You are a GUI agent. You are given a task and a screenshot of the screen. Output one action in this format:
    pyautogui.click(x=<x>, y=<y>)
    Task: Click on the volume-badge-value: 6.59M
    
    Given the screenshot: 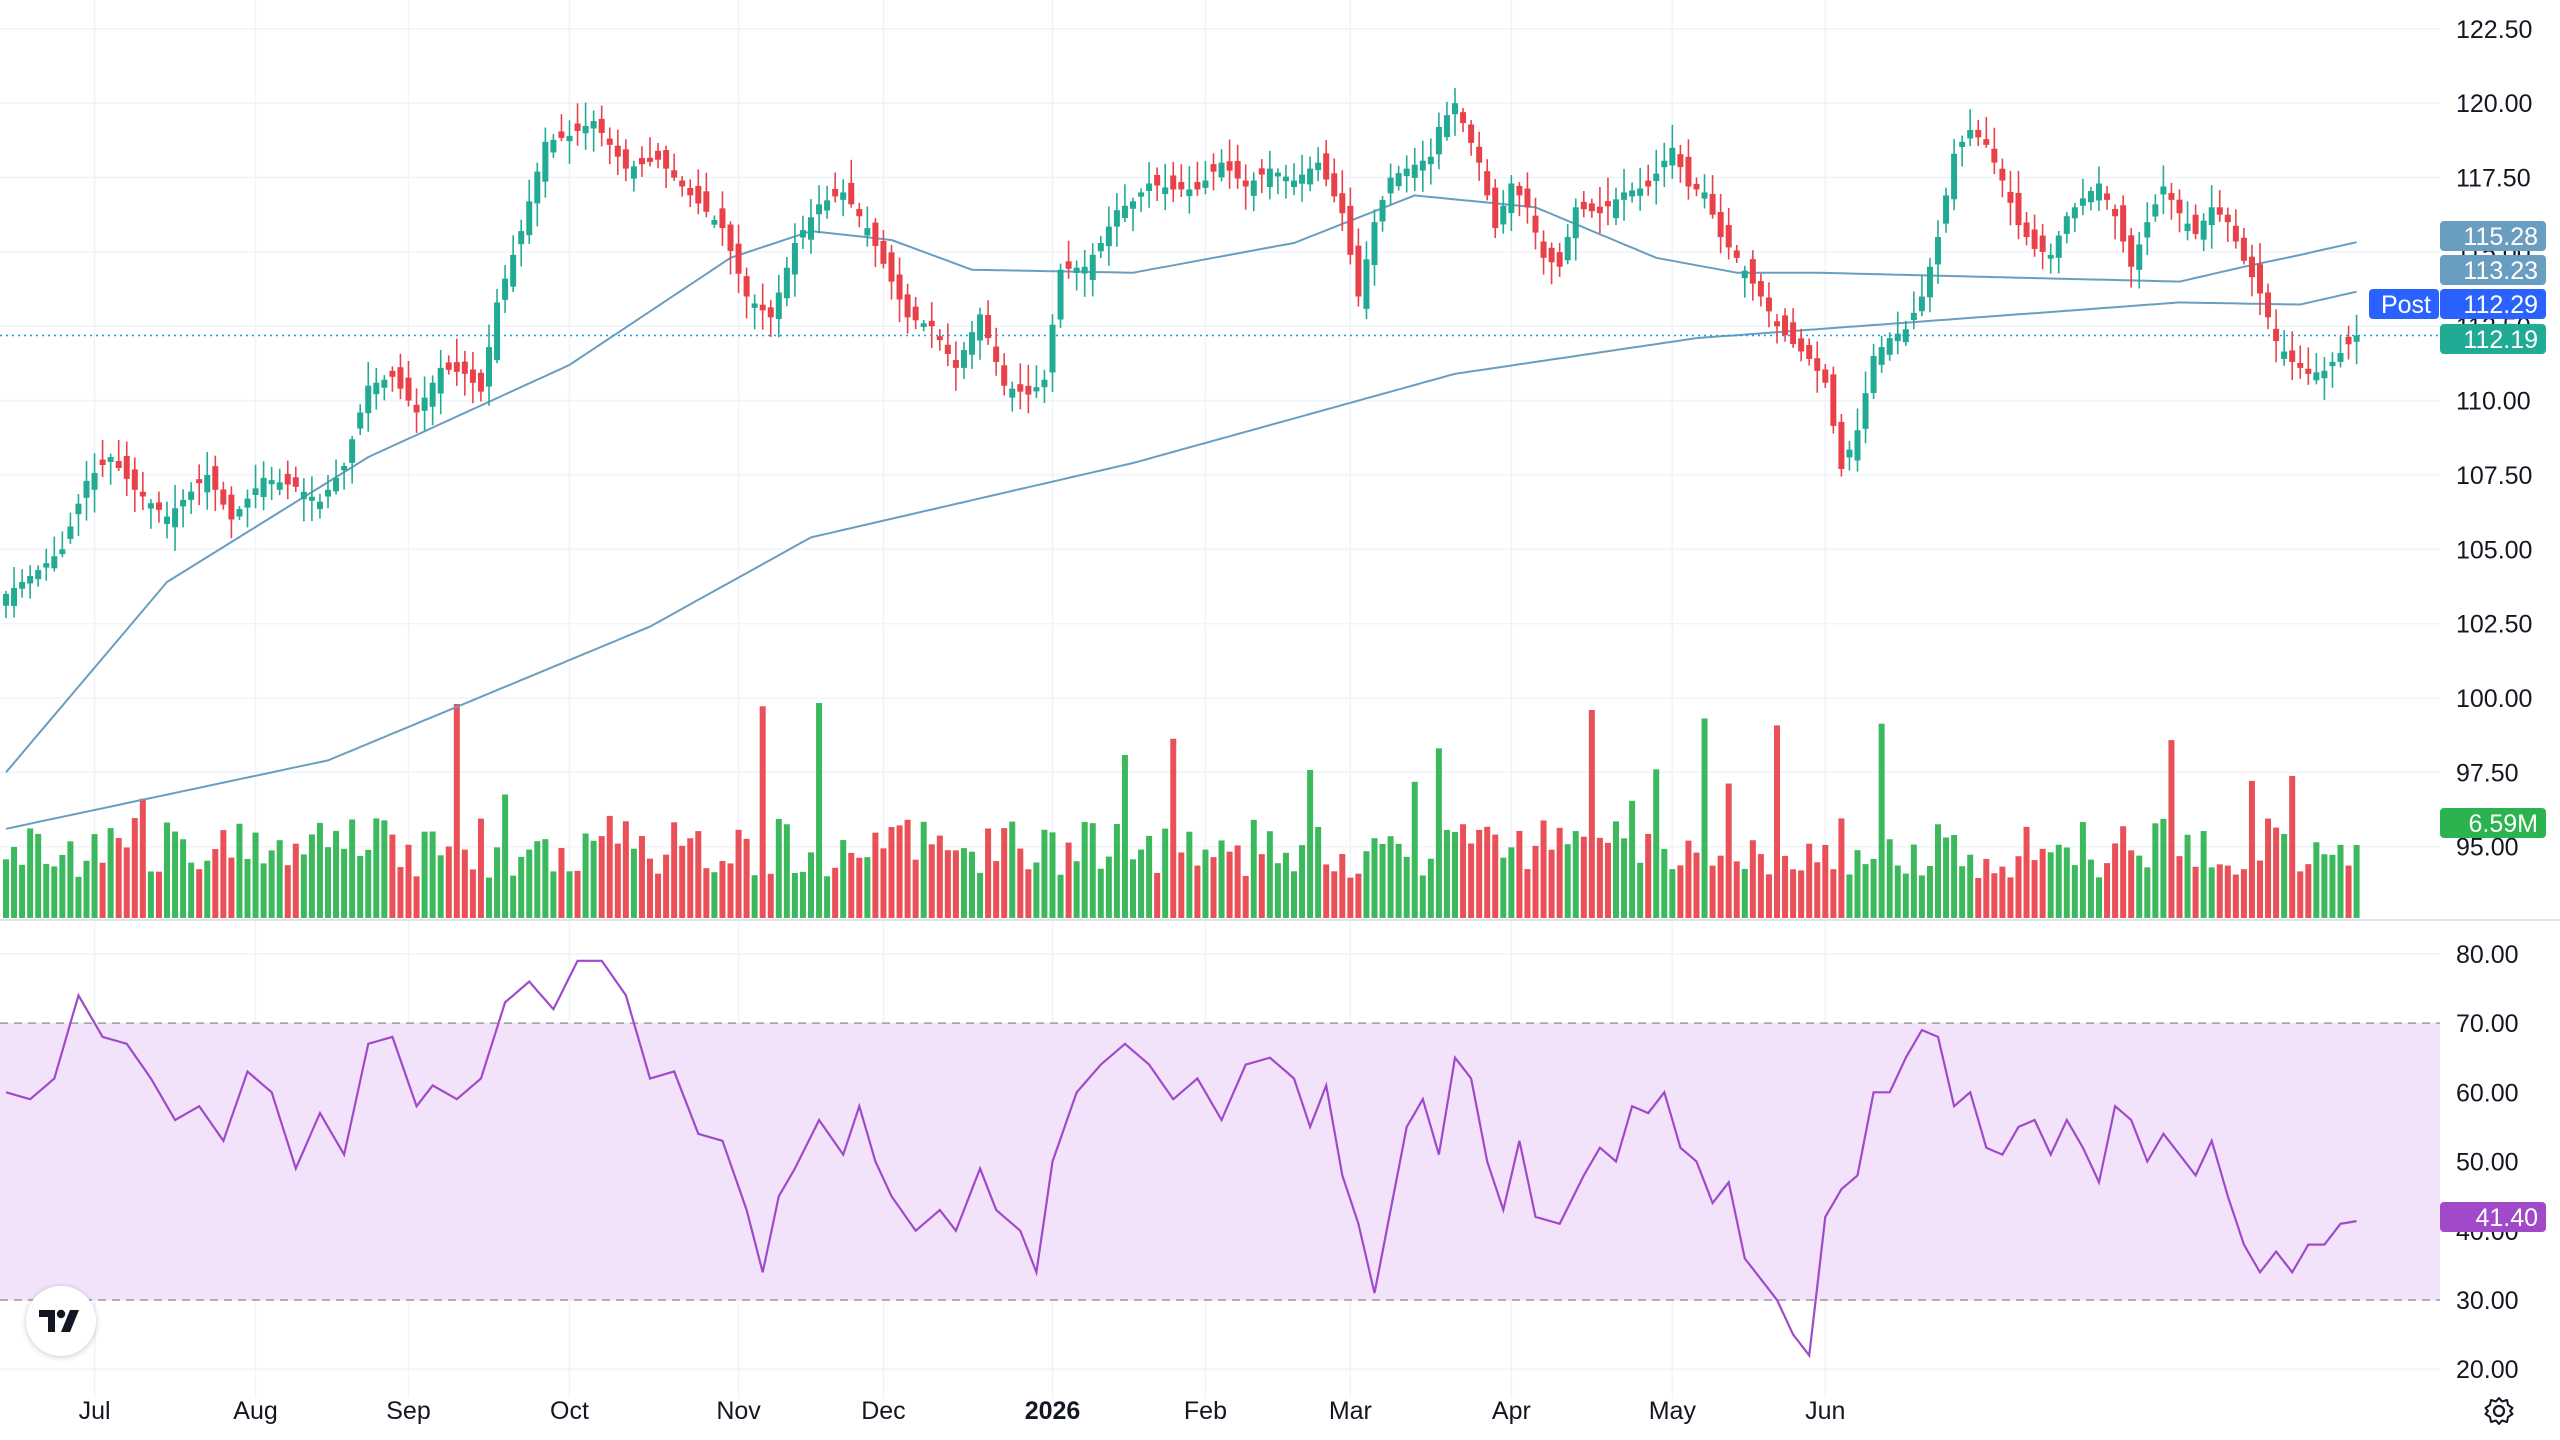 What is the action you would take?
    pyautogui.click(x=2503, y=824)
    